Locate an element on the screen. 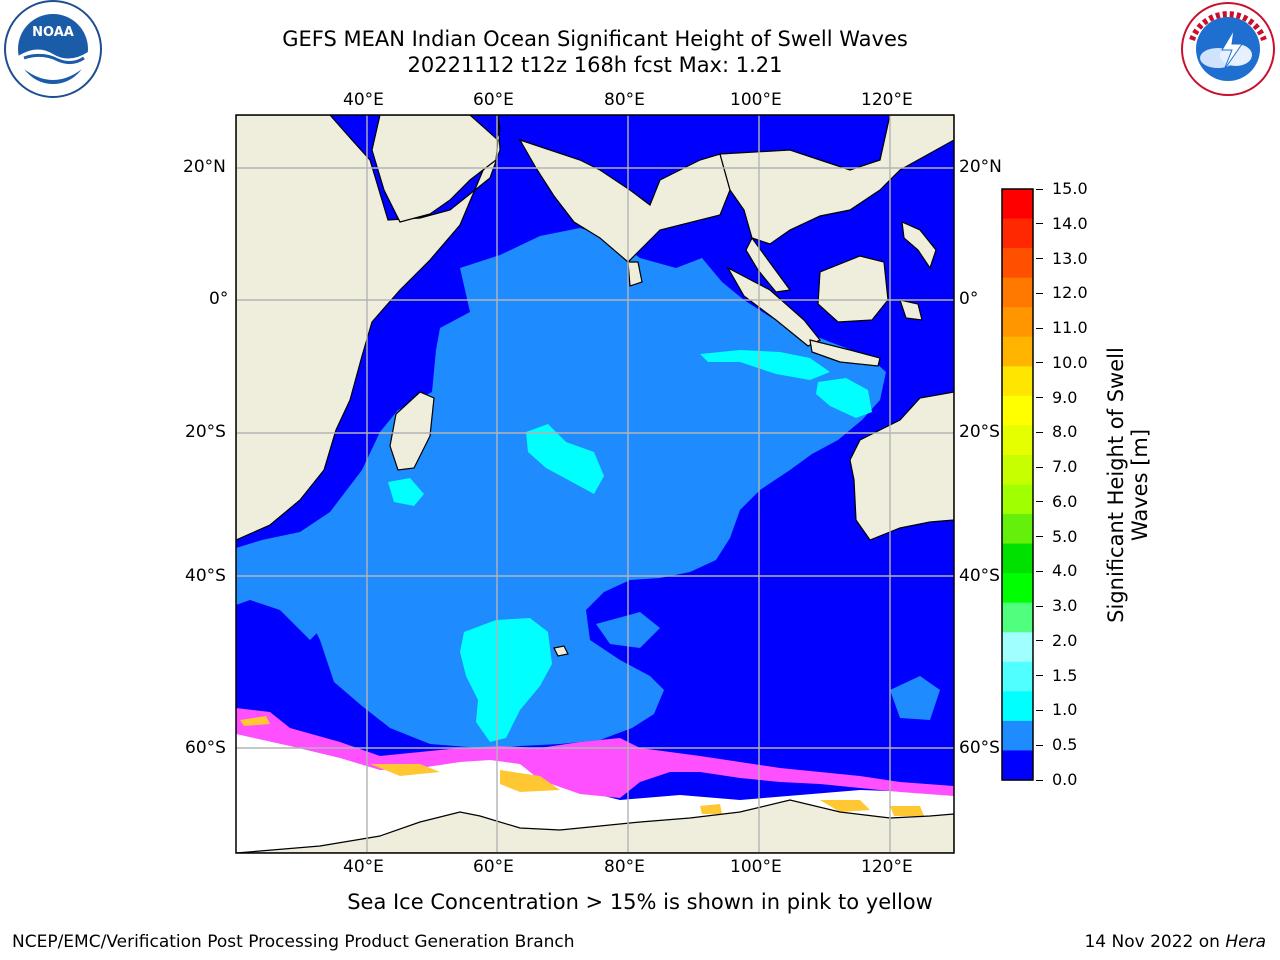  lat-tick-right-40s: 40°S is located at coordinates (979, 576).